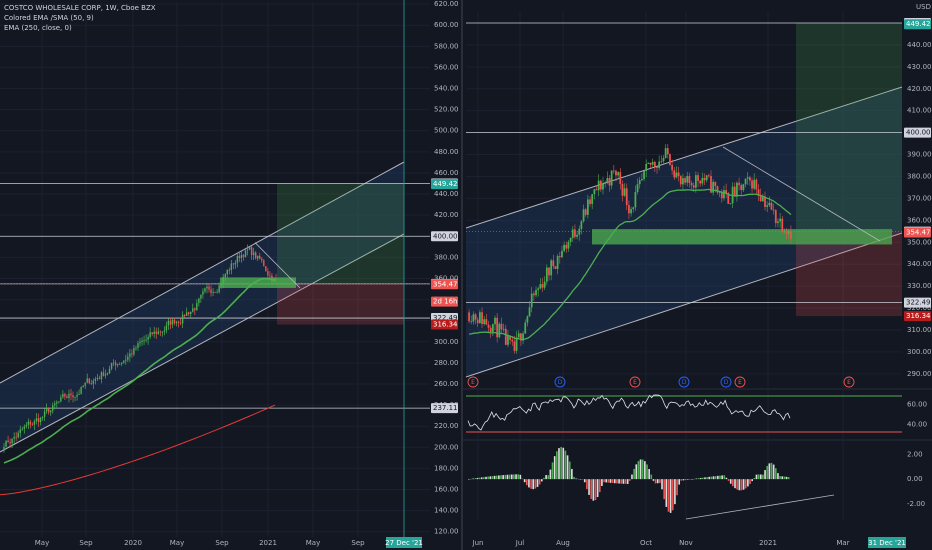 The height and width of the screenshot is (550, 932). What do you see at coordinates (919, 264) in the screenshot?
I see `y-tick-label: 340.00` at bounding box center [919, 264].